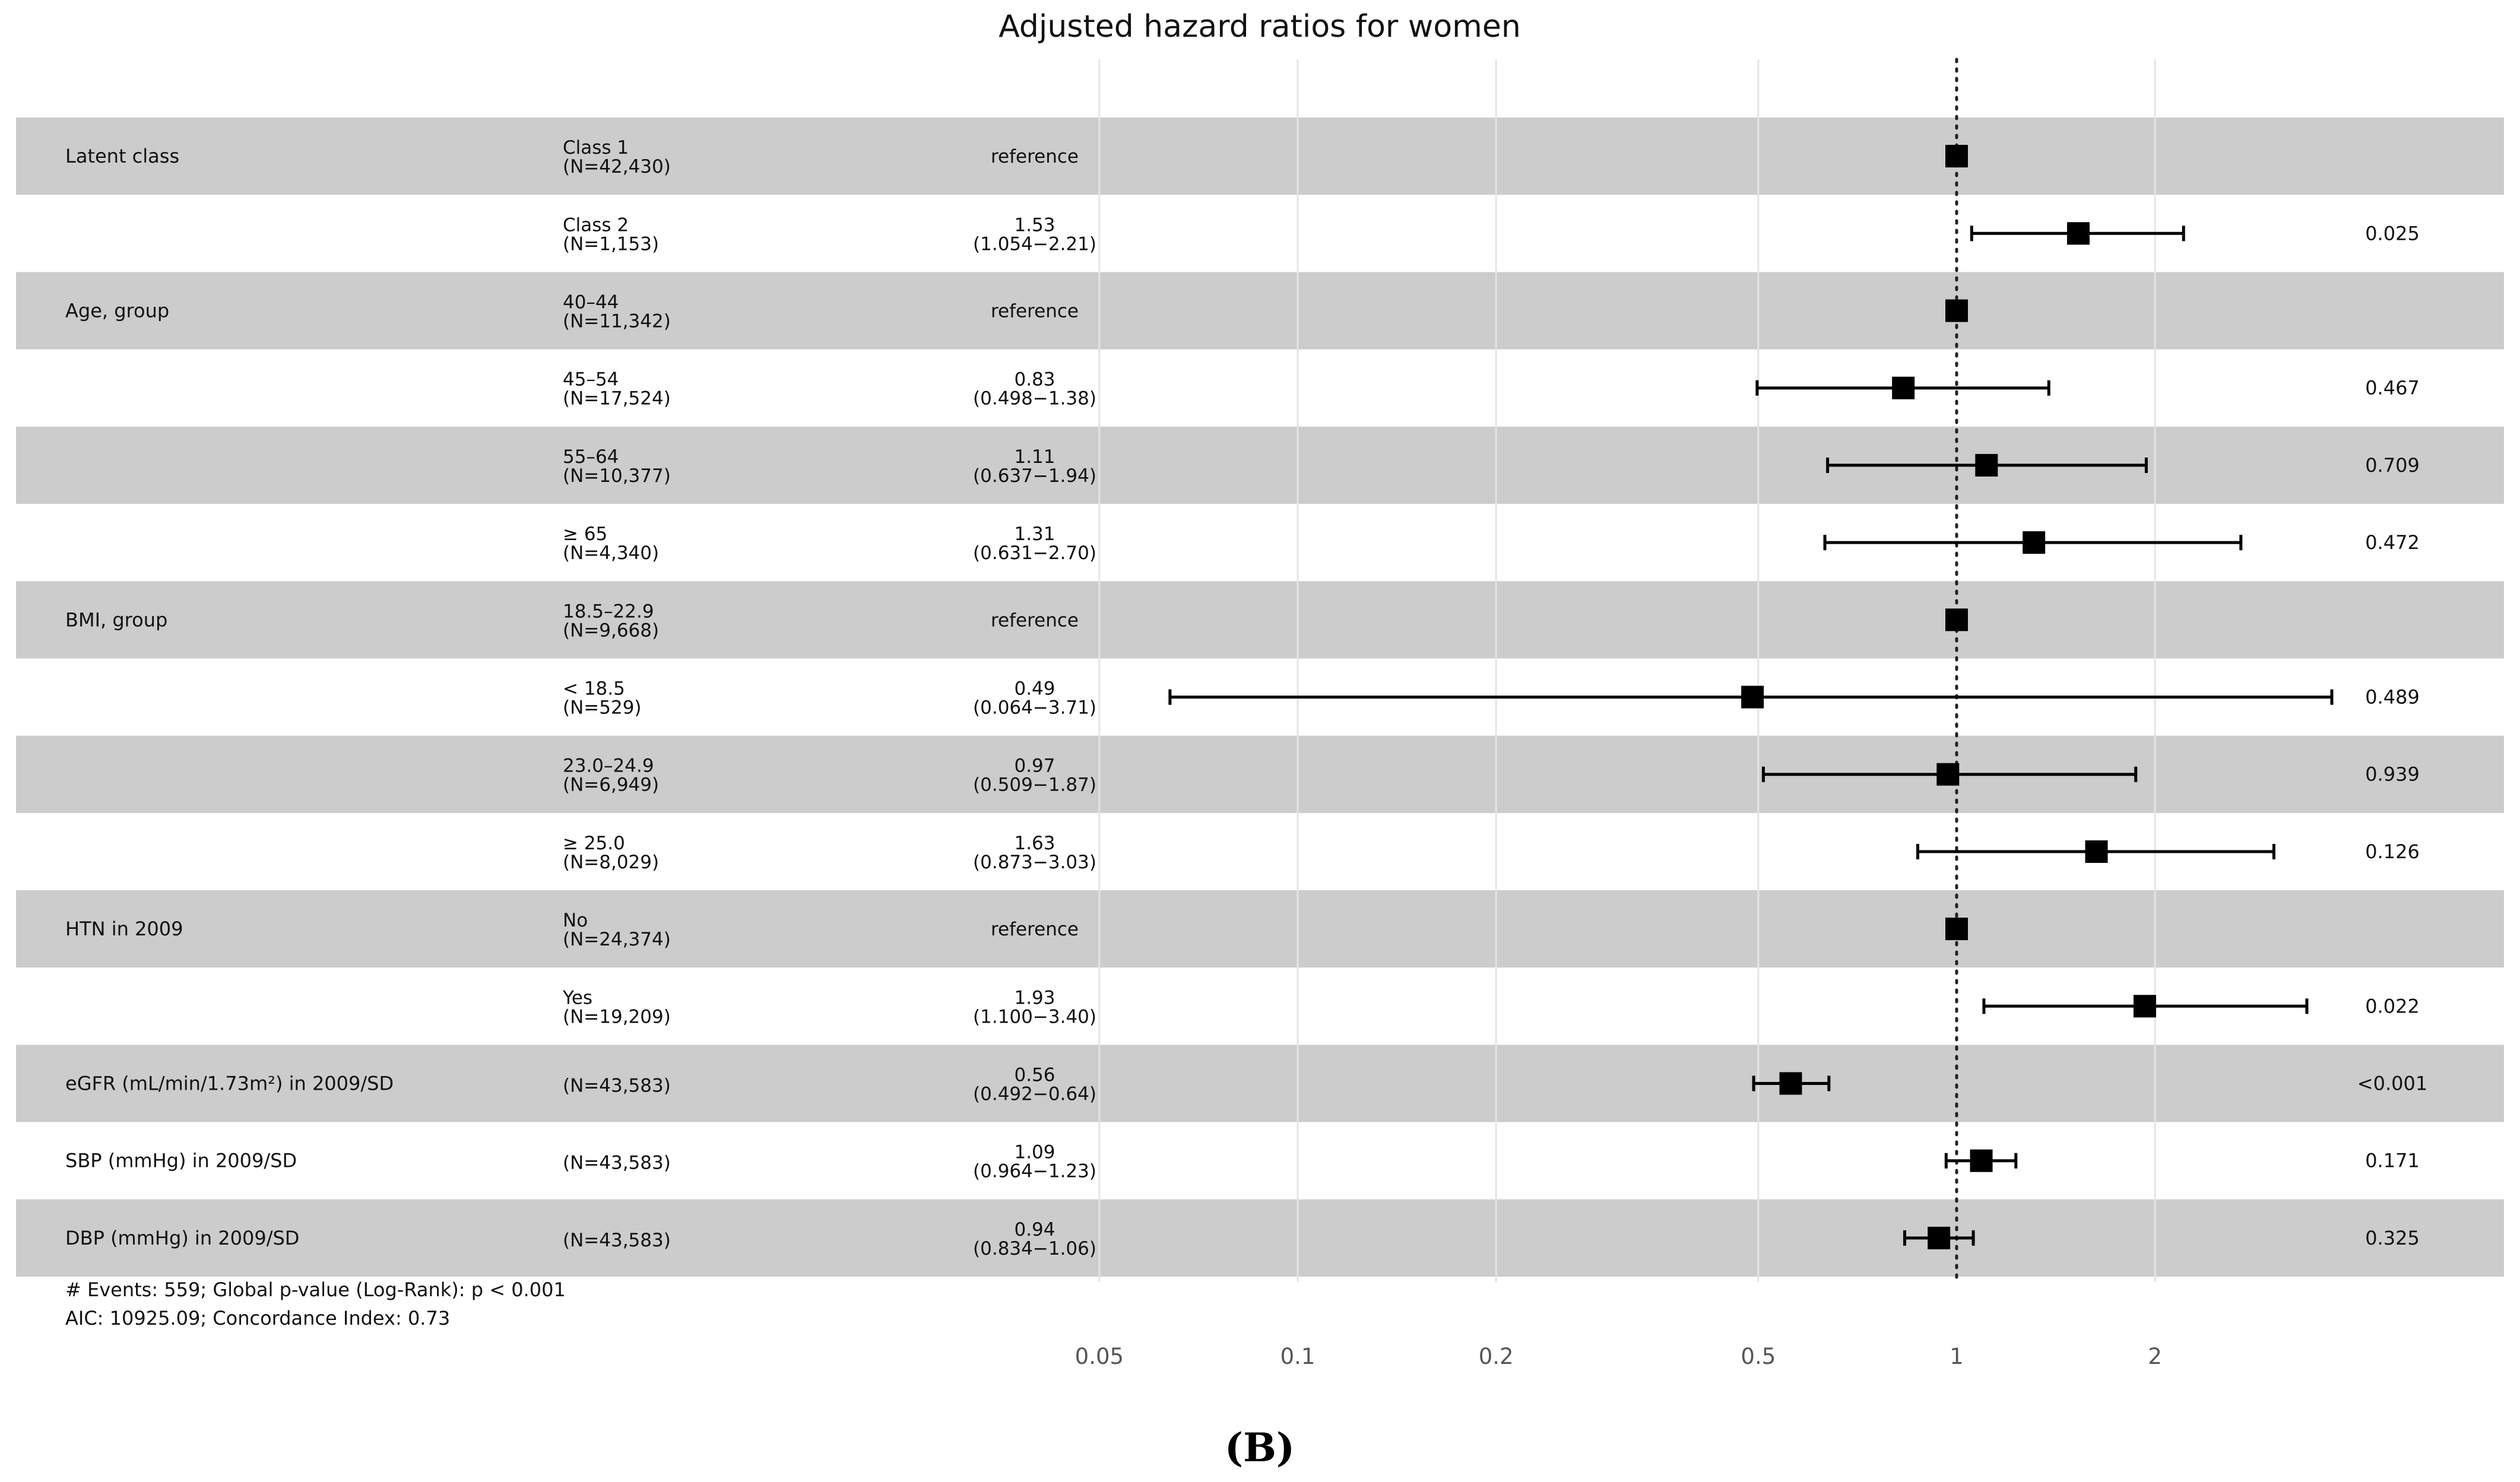  I want to click on n-label: (N=42,430), so click(617, 166).